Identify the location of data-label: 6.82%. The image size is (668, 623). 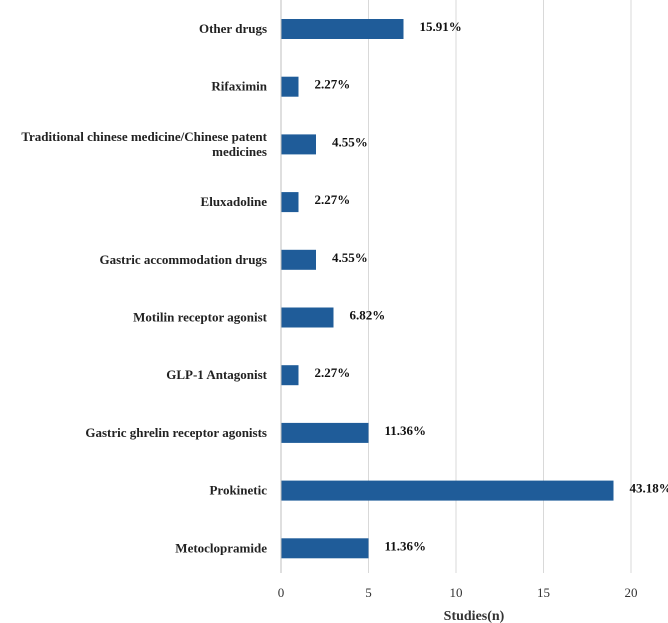
(368, 315).